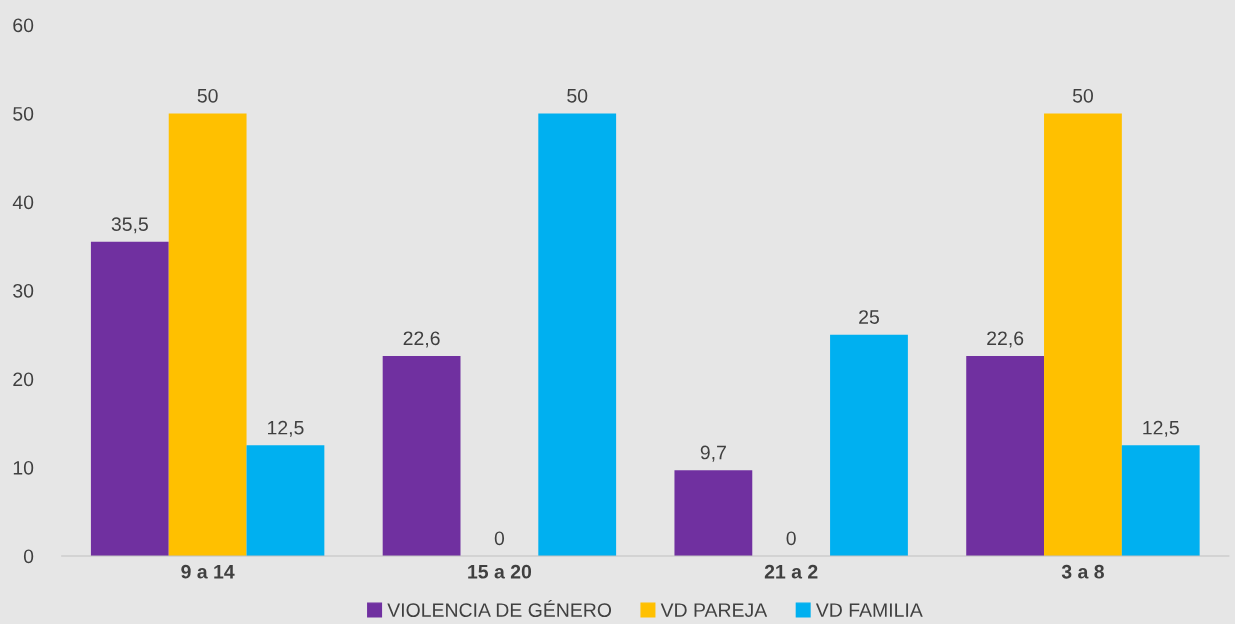  I want to click on y-tick-label: 60, so click(23, 25).